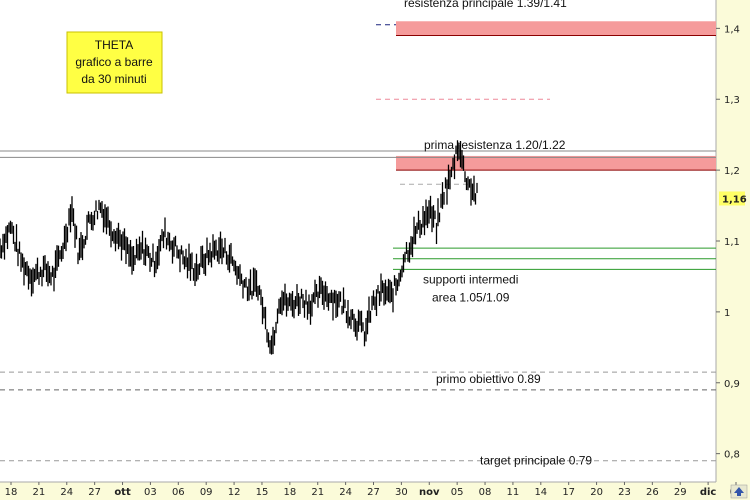  What do you see at coordinates (732, 384) in the screenshot?
I see `y-tick-label: 0,9` at bounding box center [732, 384].